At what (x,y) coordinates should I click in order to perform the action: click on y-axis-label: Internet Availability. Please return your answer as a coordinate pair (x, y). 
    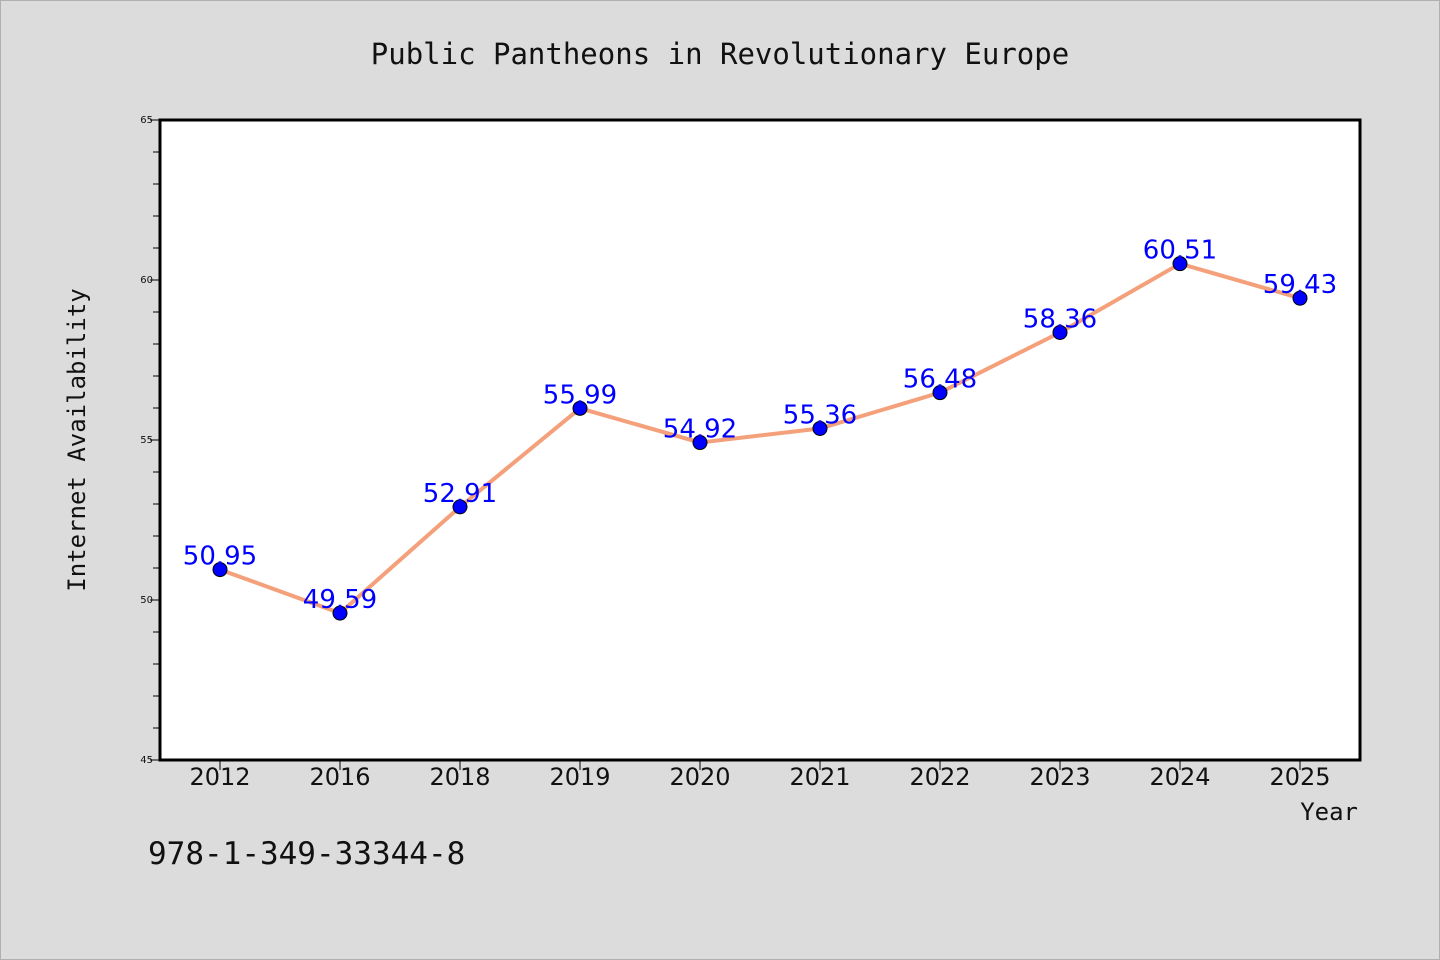
    Looking at the image, I should click on (77, 439).